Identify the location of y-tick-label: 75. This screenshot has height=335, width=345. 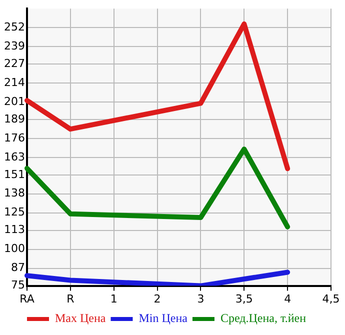
(17, 285).